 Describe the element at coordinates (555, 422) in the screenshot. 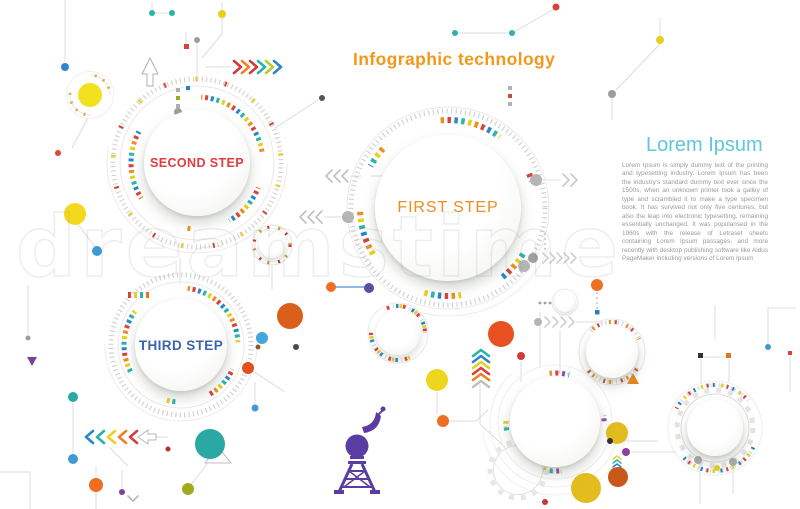

I see `decorative-circle-large` at that location.